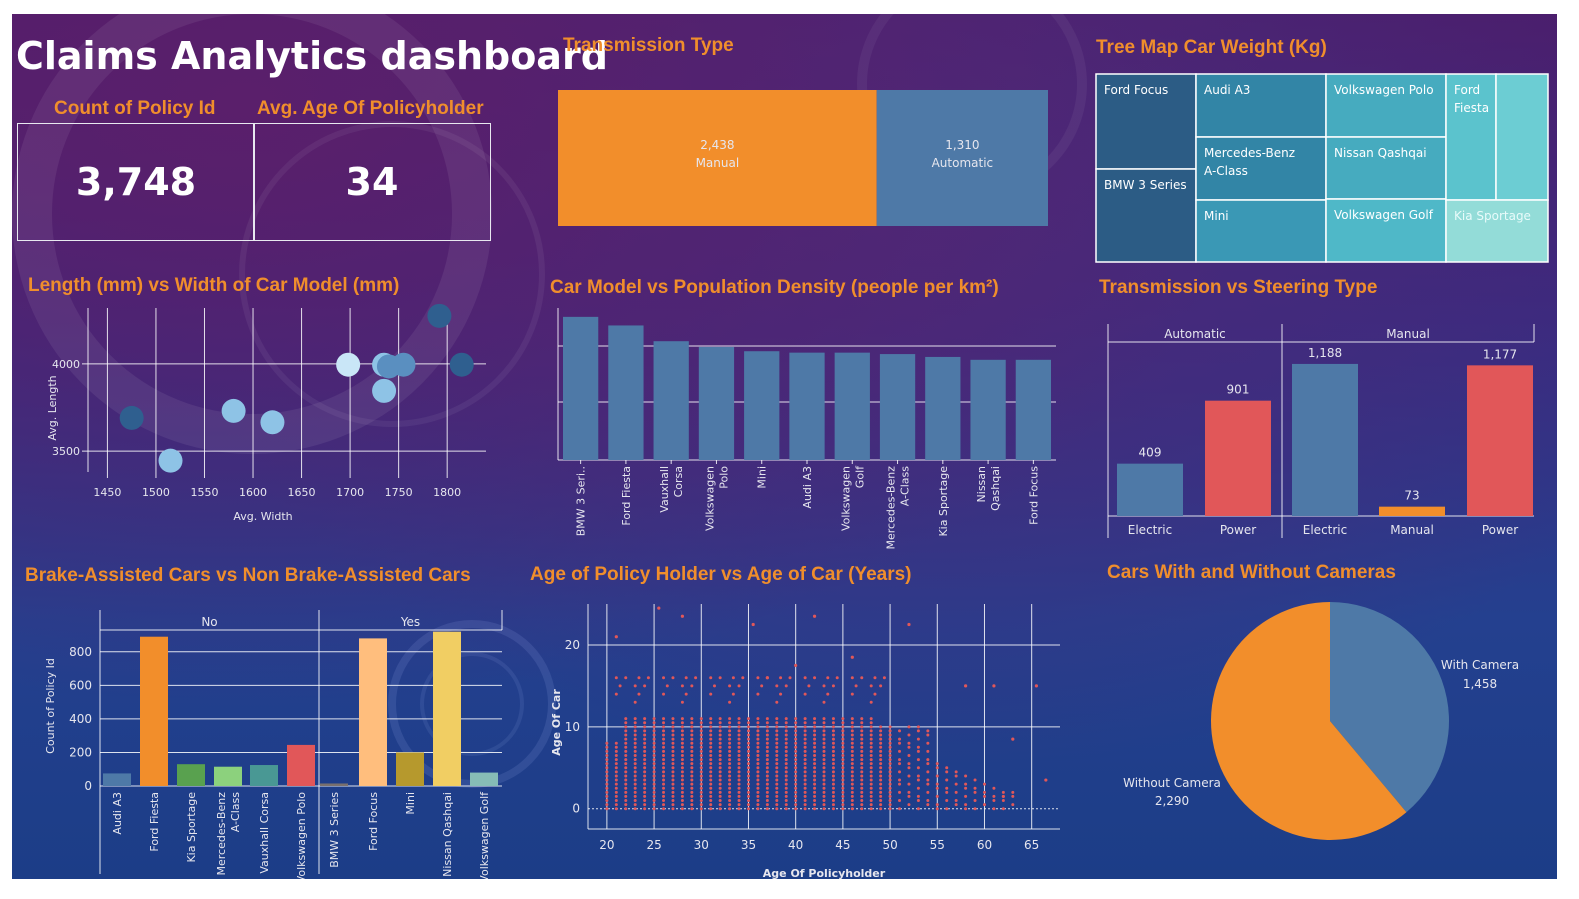 The image size is (1579, 899). I want to click on pie-label: With Camera, so click(1480, 665).